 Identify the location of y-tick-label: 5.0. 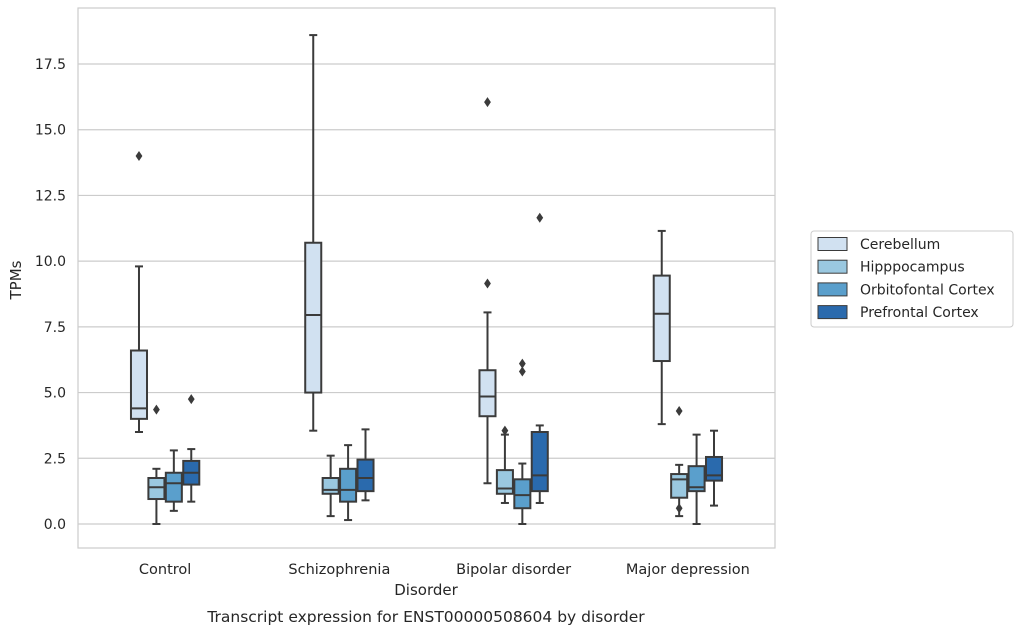
(55, 394).